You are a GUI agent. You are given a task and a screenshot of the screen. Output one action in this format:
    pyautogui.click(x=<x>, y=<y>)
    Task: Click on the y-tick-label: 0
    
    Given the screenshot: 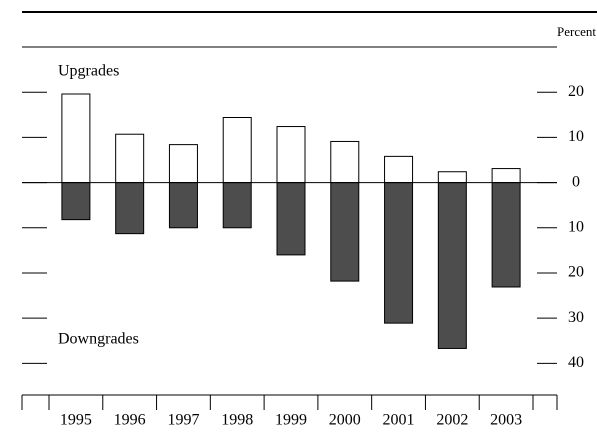 What is the action you would take?
    pyautogui.click(x=576, y=181)
    